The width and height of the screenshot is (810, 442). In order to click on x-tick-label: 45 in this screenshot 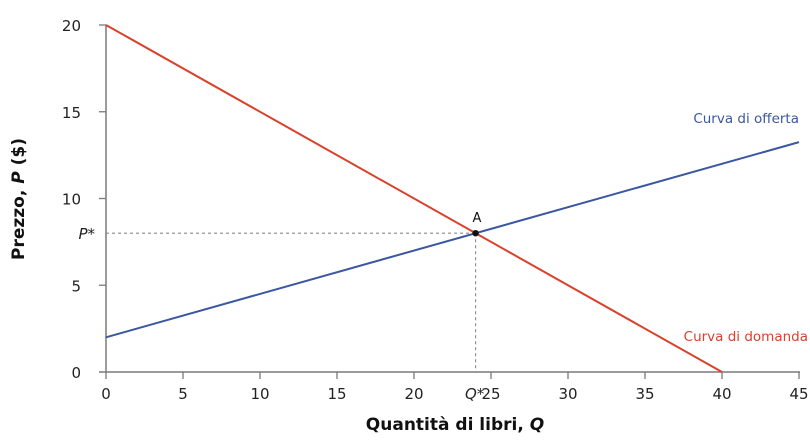, I will do `click(798, 394)`.